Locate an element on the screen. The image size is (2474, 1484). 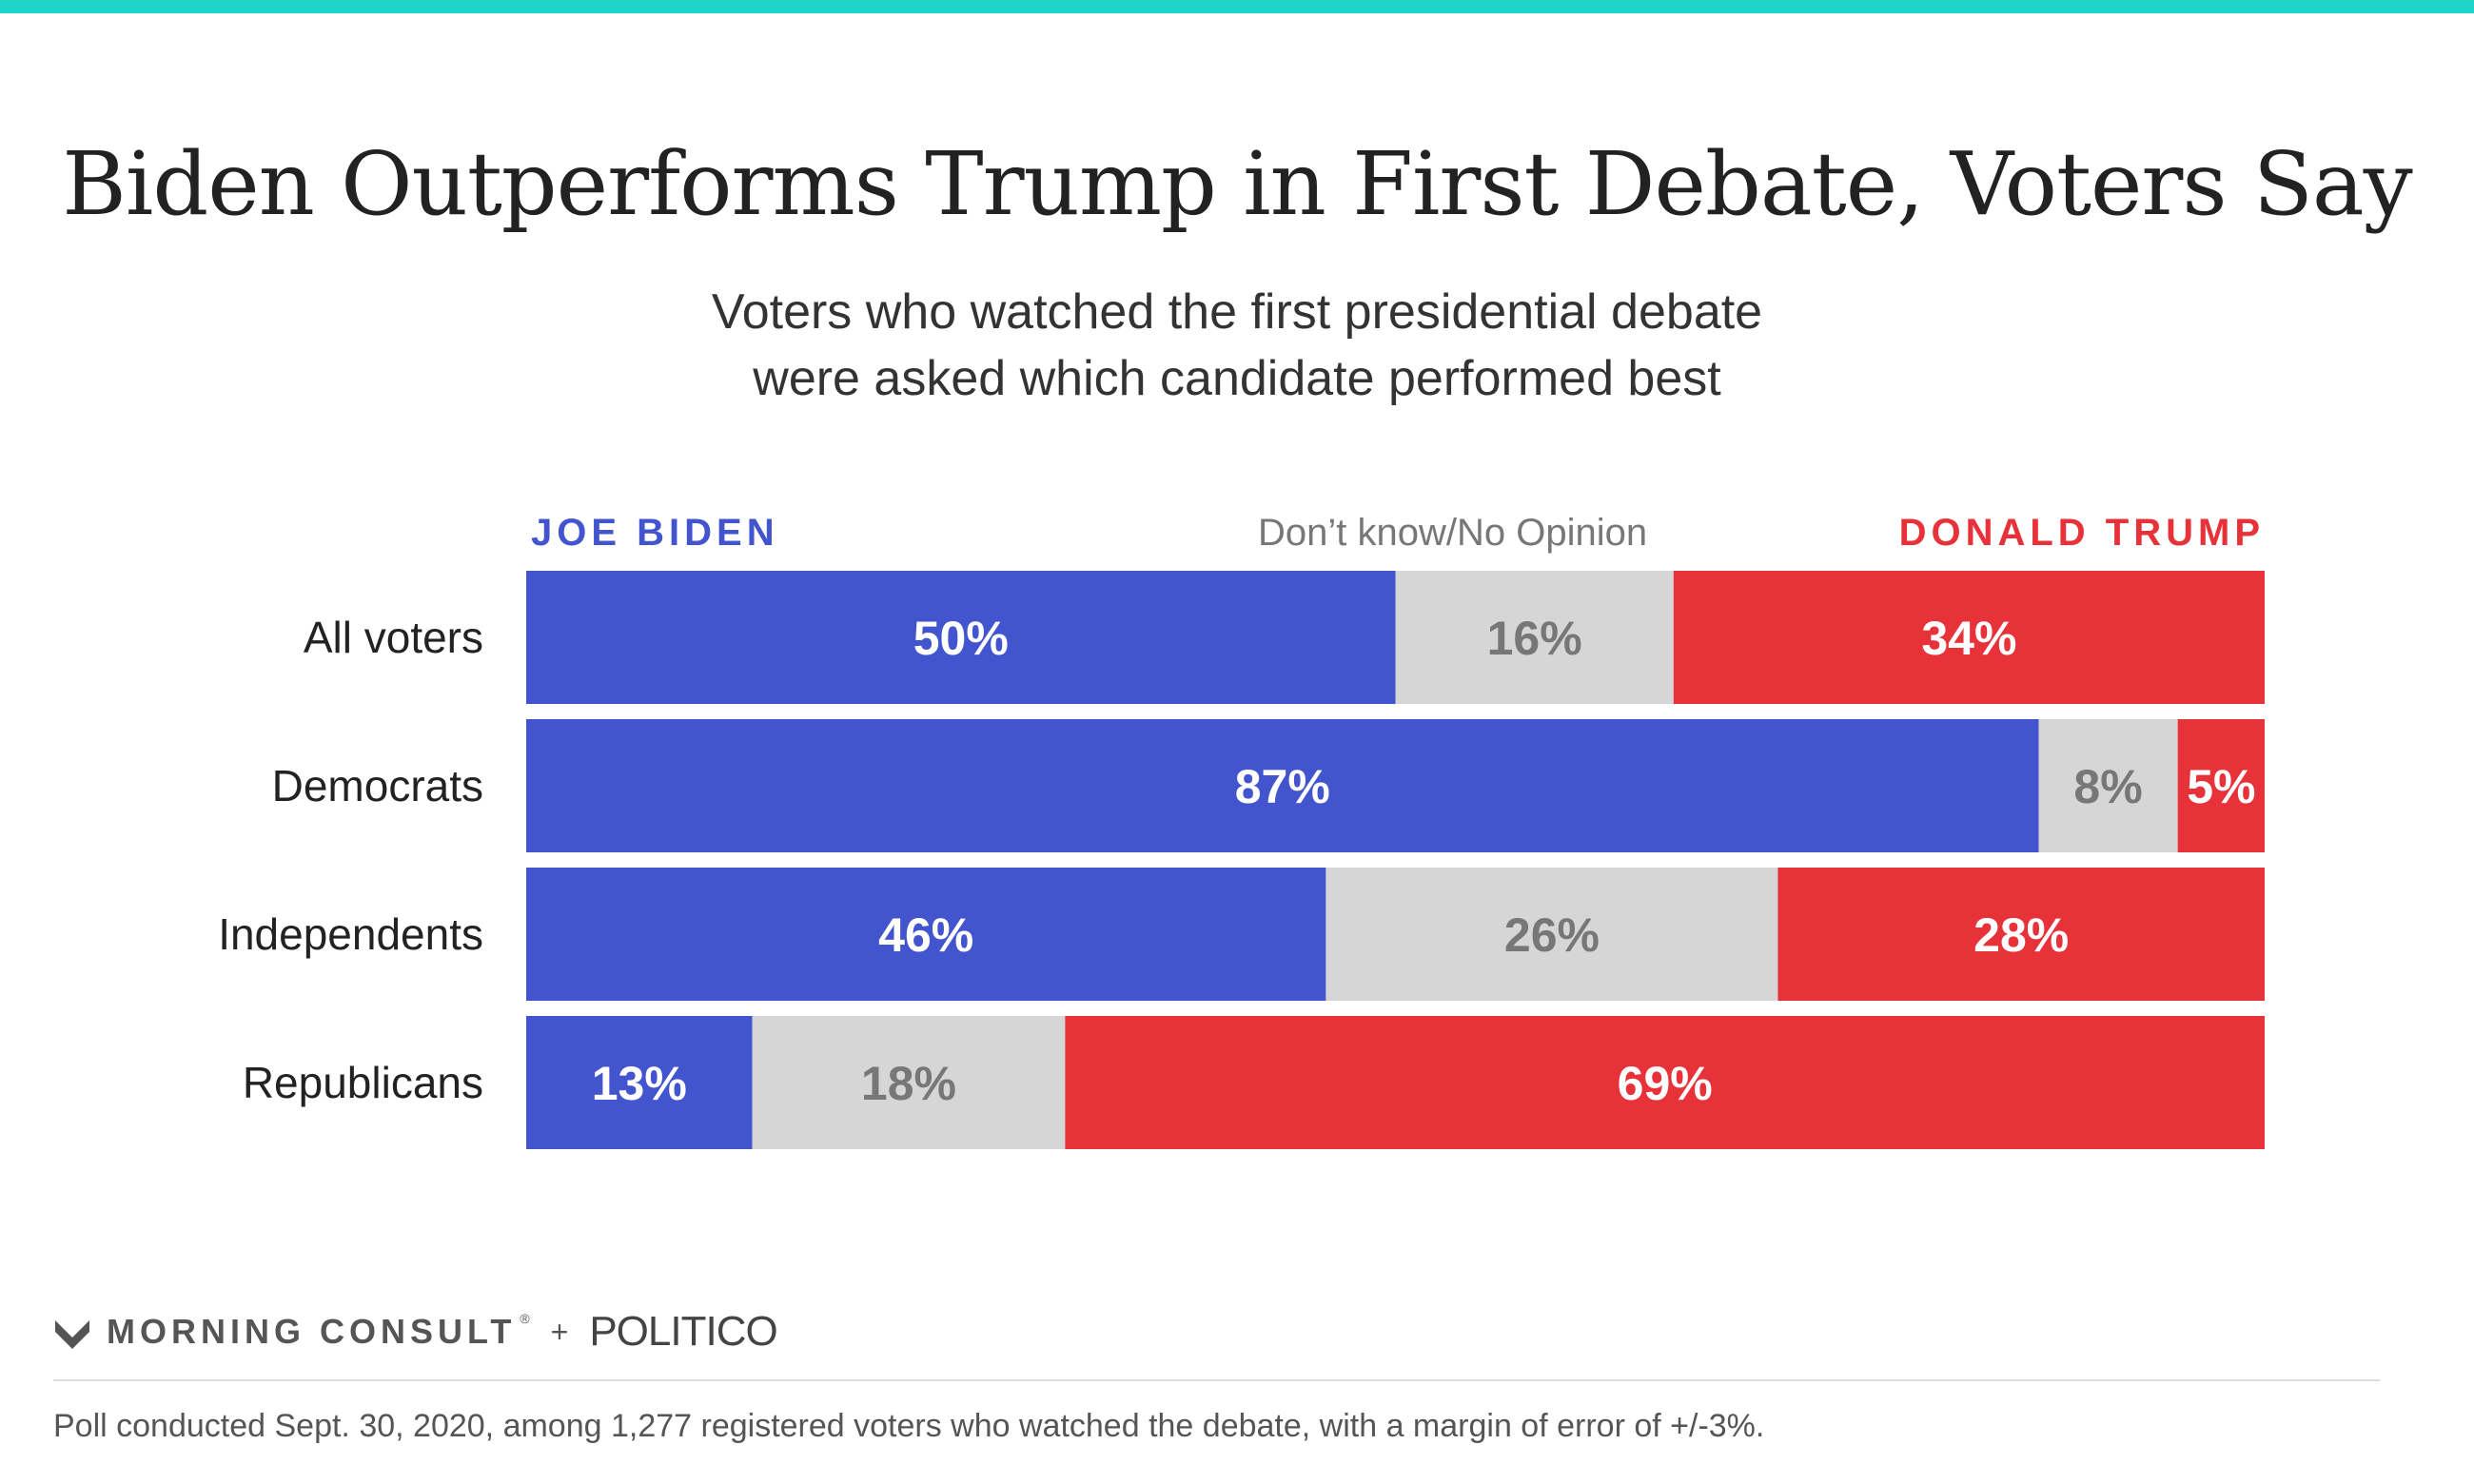
bar-value-label-dont_know: 16% is located at coordinates (1535, 638).